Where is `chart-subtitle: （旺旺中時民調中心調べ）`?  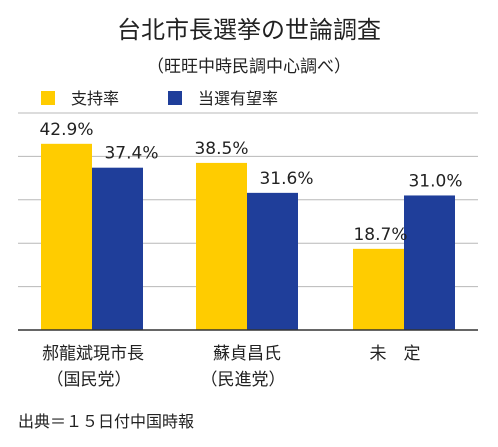
chart-subtitle: （旺旺中時民調中心調べ） is located at coordinates (249, 67).